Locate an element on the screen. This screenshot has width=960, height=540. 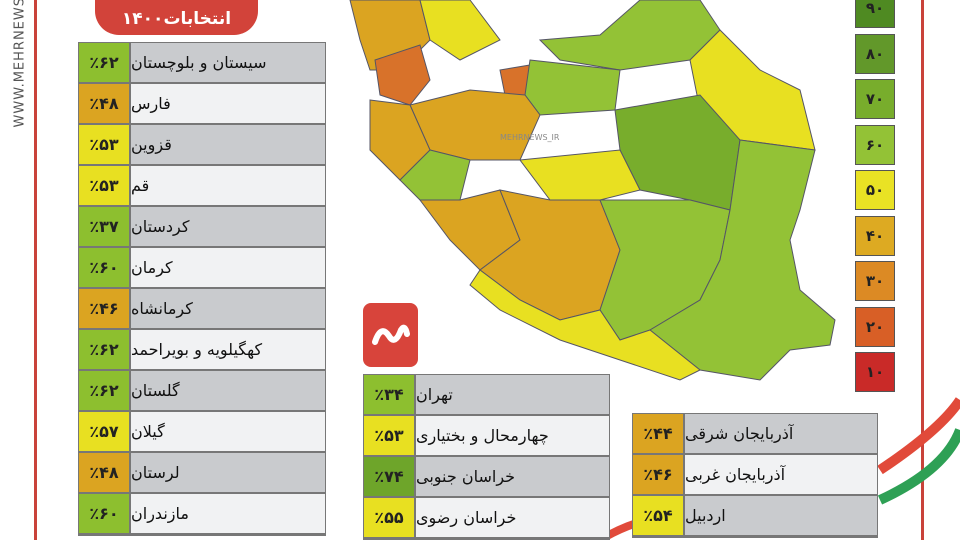
turnout-value: ٪۴۴ is located at coordinates (659, 433).